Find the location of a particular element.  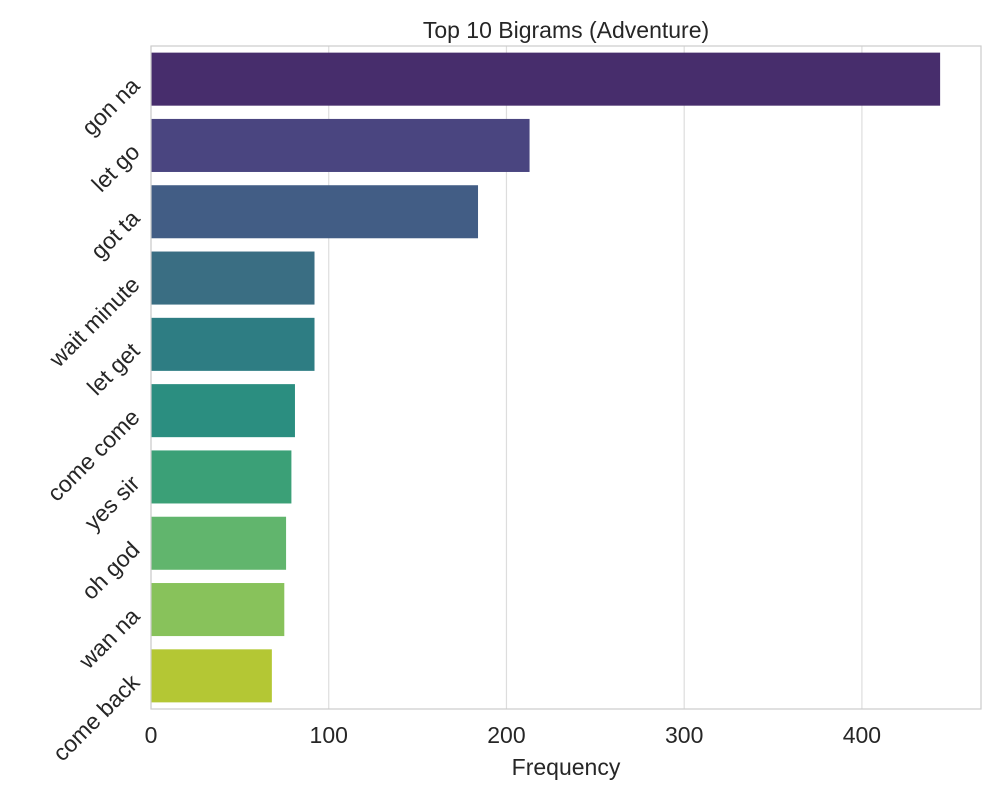

x-tick-label-0: 0 is located at coordinates (151, 735).